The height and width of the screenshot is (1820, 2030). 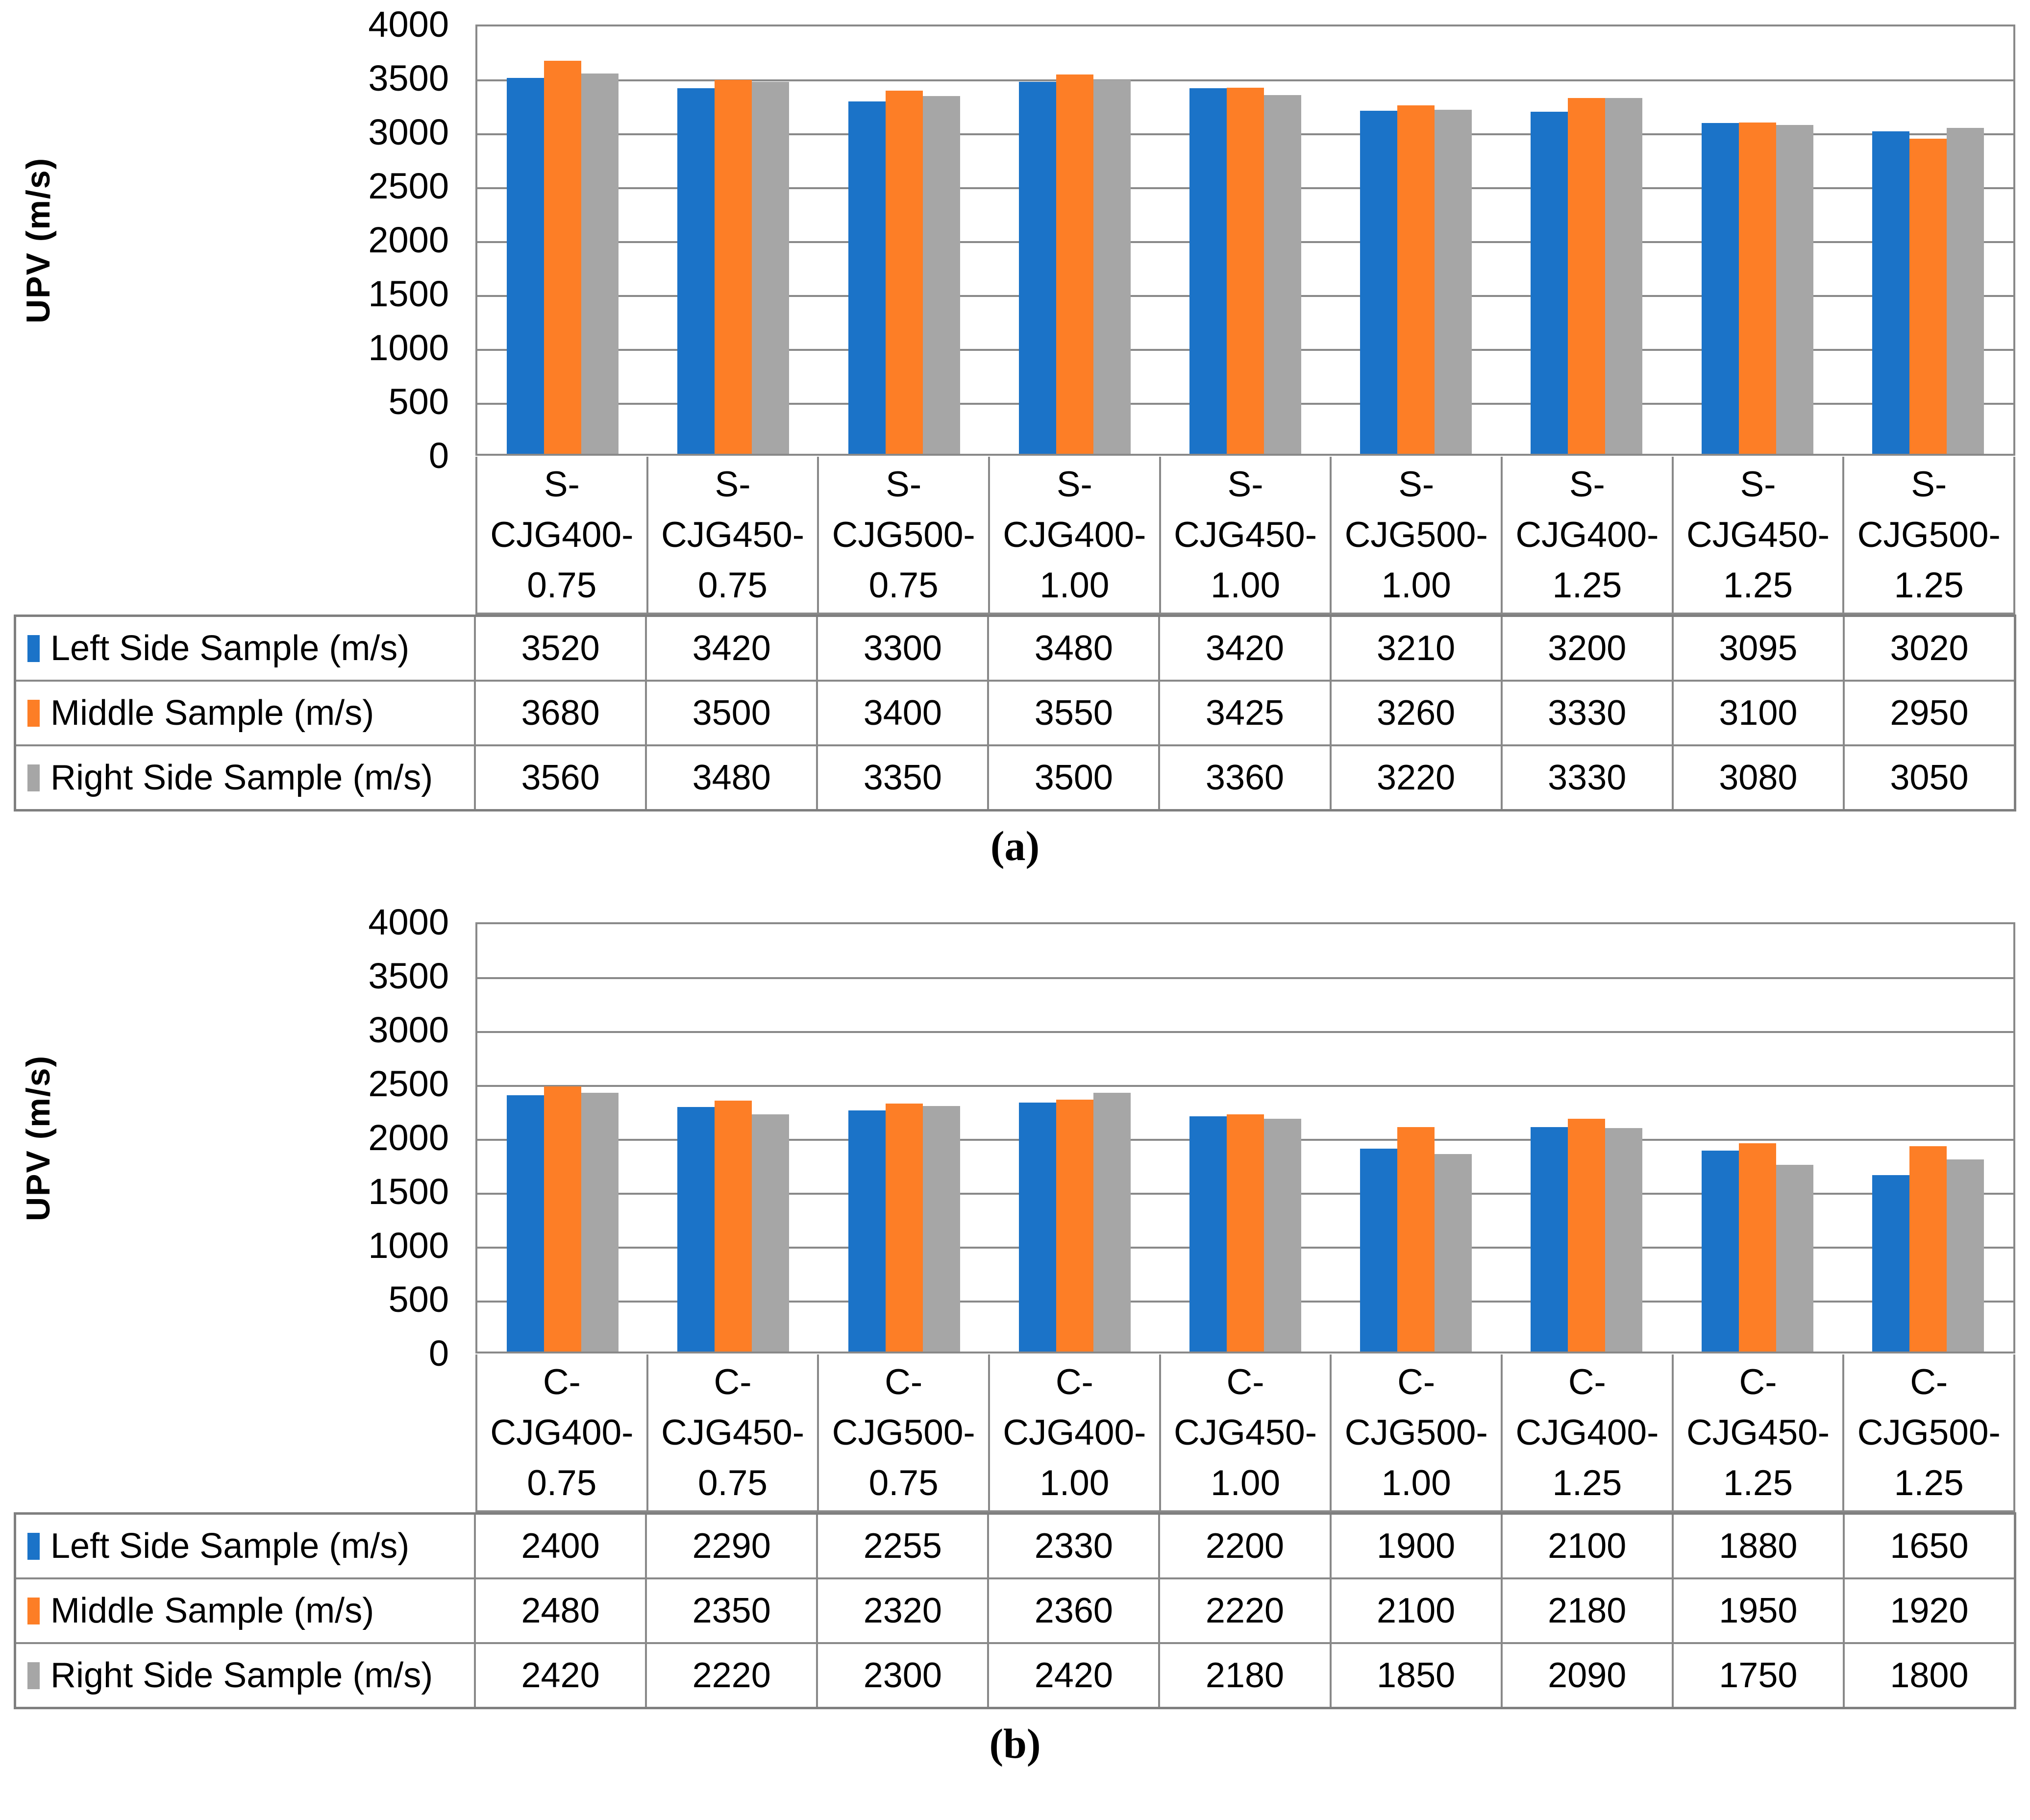 I want to click on y-tick-label: 3500, so click(x=408, y=976).